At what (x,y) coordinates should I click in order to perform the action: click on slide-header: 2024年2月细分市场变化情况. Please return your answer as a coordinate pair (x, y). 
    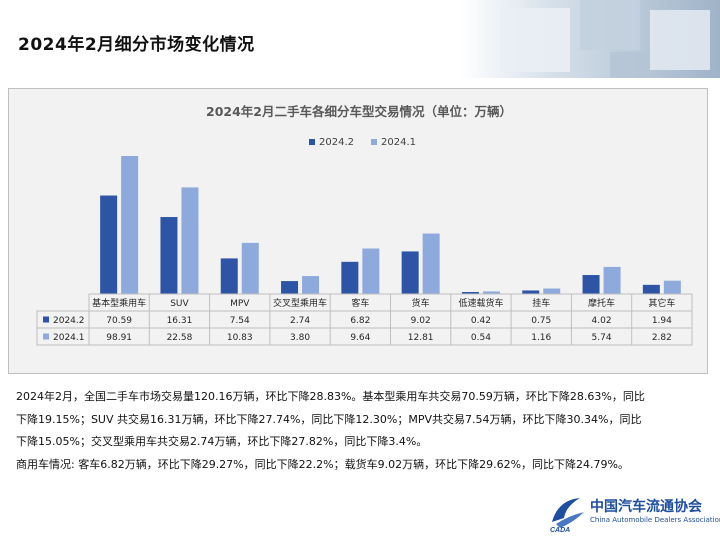
    Looking at the image, I should click on (360, 39).